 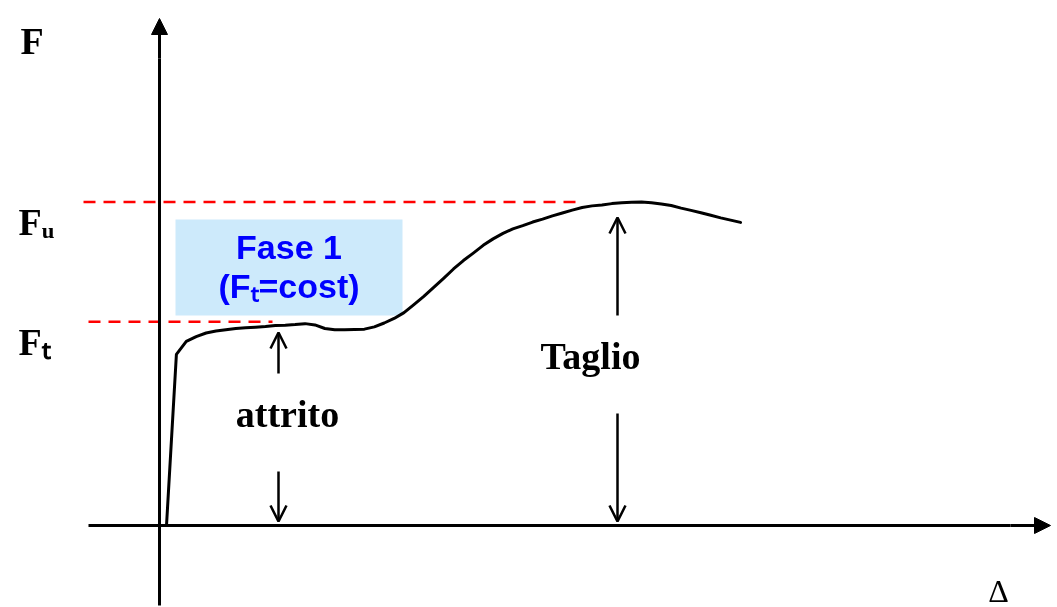 What do you see at coordinates (287, 413) in the screenshot?
I see `annotation: attrito` at bounding box center [287, 413].